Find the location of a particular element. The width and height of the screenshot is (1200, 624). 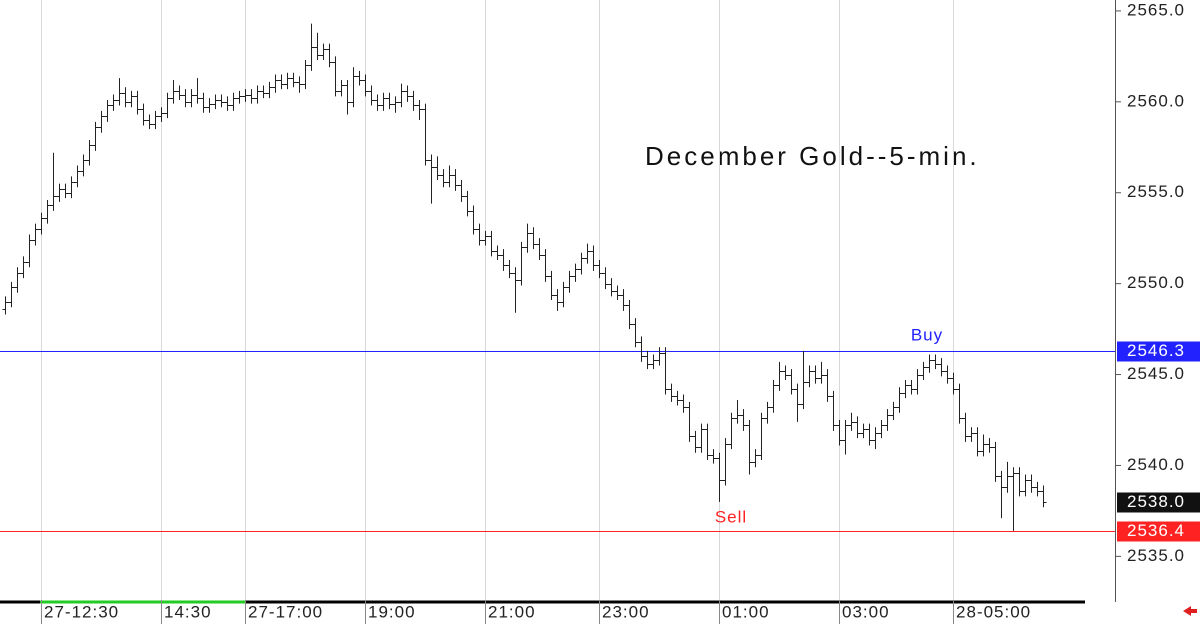

last-price-box is located at coordinates (1158, 502).